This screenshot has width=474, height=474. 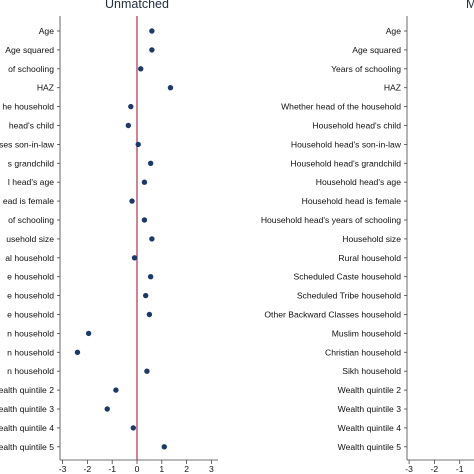 What do you see at coordinates (376, 50) in the screenshot?
I see `variable-label-right: Age squared` at bounding box center [376, 50].